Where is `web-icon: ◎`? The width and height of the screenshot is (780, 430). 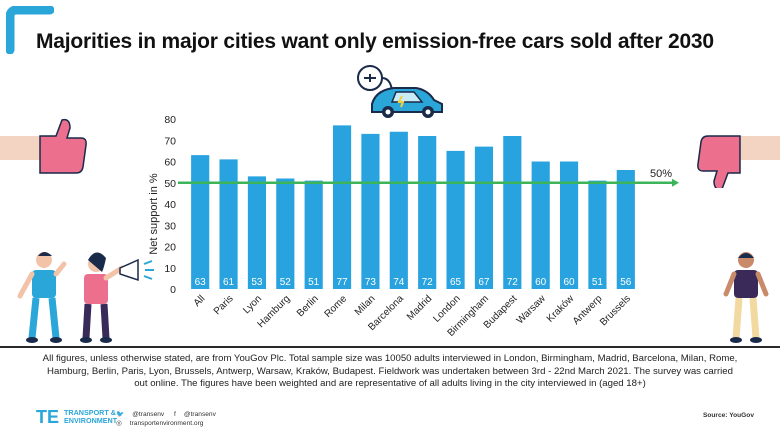 web-icon: ◎ is located at coordinates (119, 423).